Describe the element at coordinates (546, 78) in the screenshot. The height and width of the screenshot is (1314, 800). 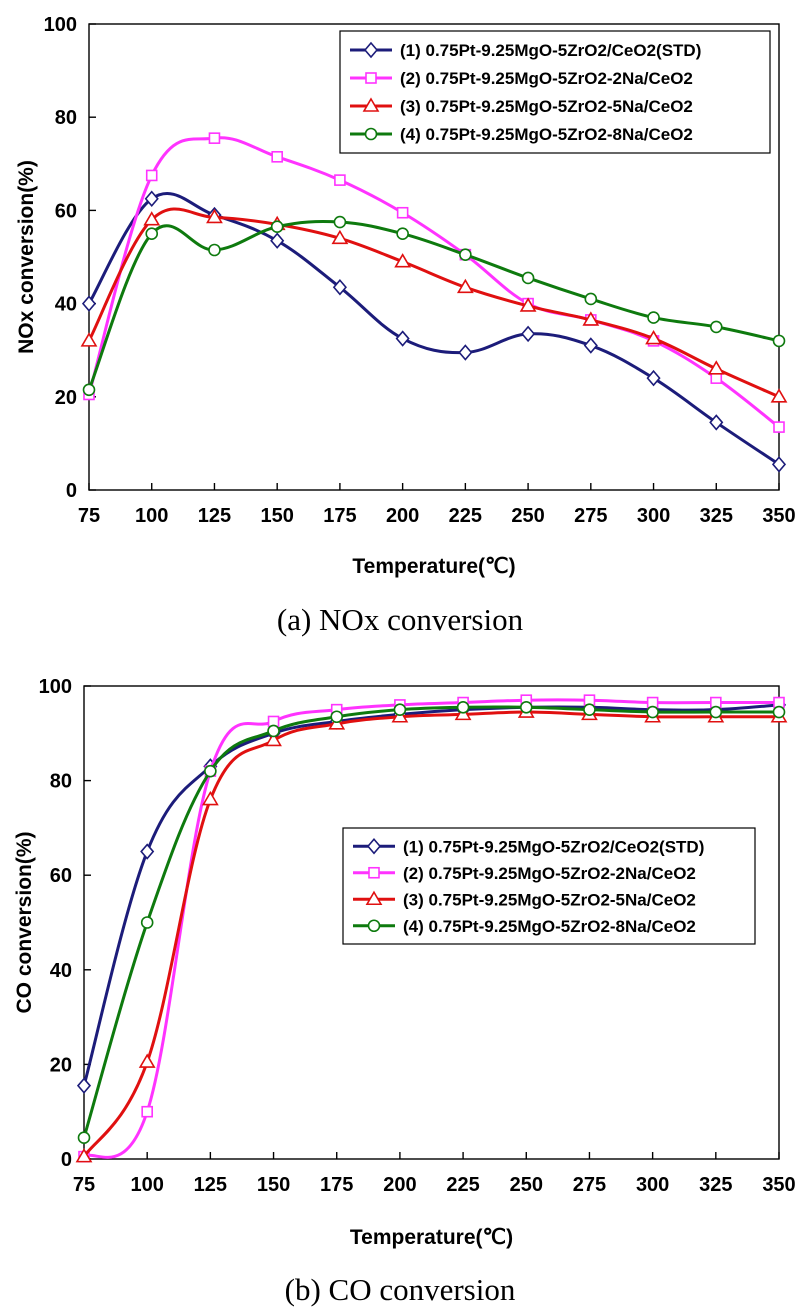
I see `legend-label: (2) 0.75Pt-9.25MgO-5ZrO2-2Na/CeO2` at that location.